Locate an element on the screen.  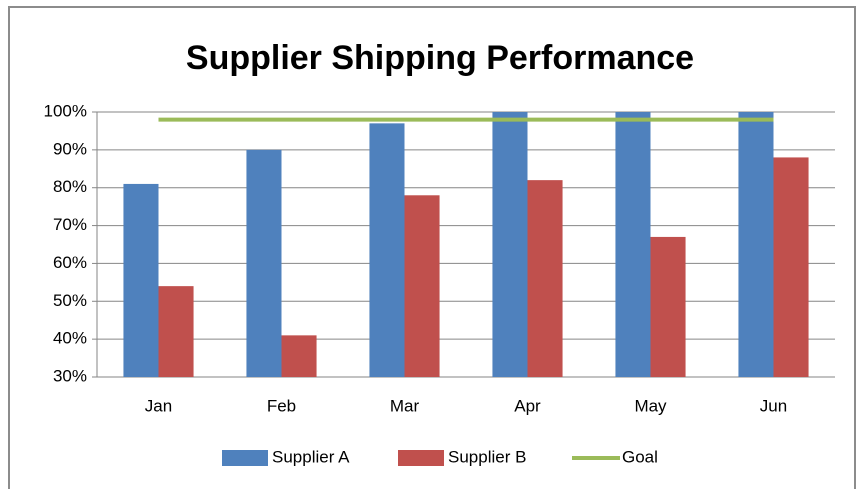
legend-label: Goal is located at coordinates (640, 456).